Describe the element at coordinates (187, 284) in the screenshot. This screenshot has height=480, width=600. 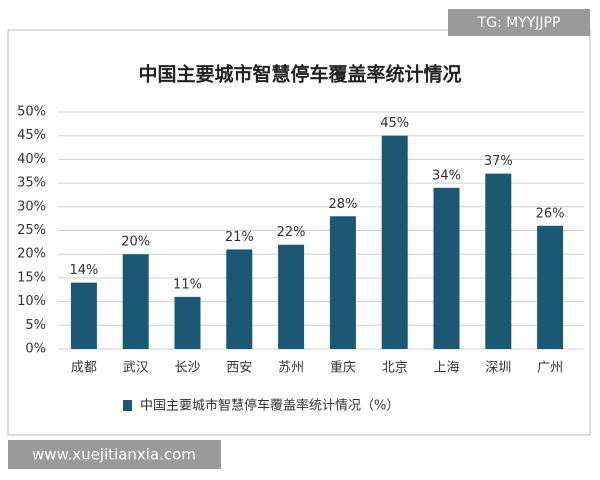
I see `value-label: 11%` at that location.